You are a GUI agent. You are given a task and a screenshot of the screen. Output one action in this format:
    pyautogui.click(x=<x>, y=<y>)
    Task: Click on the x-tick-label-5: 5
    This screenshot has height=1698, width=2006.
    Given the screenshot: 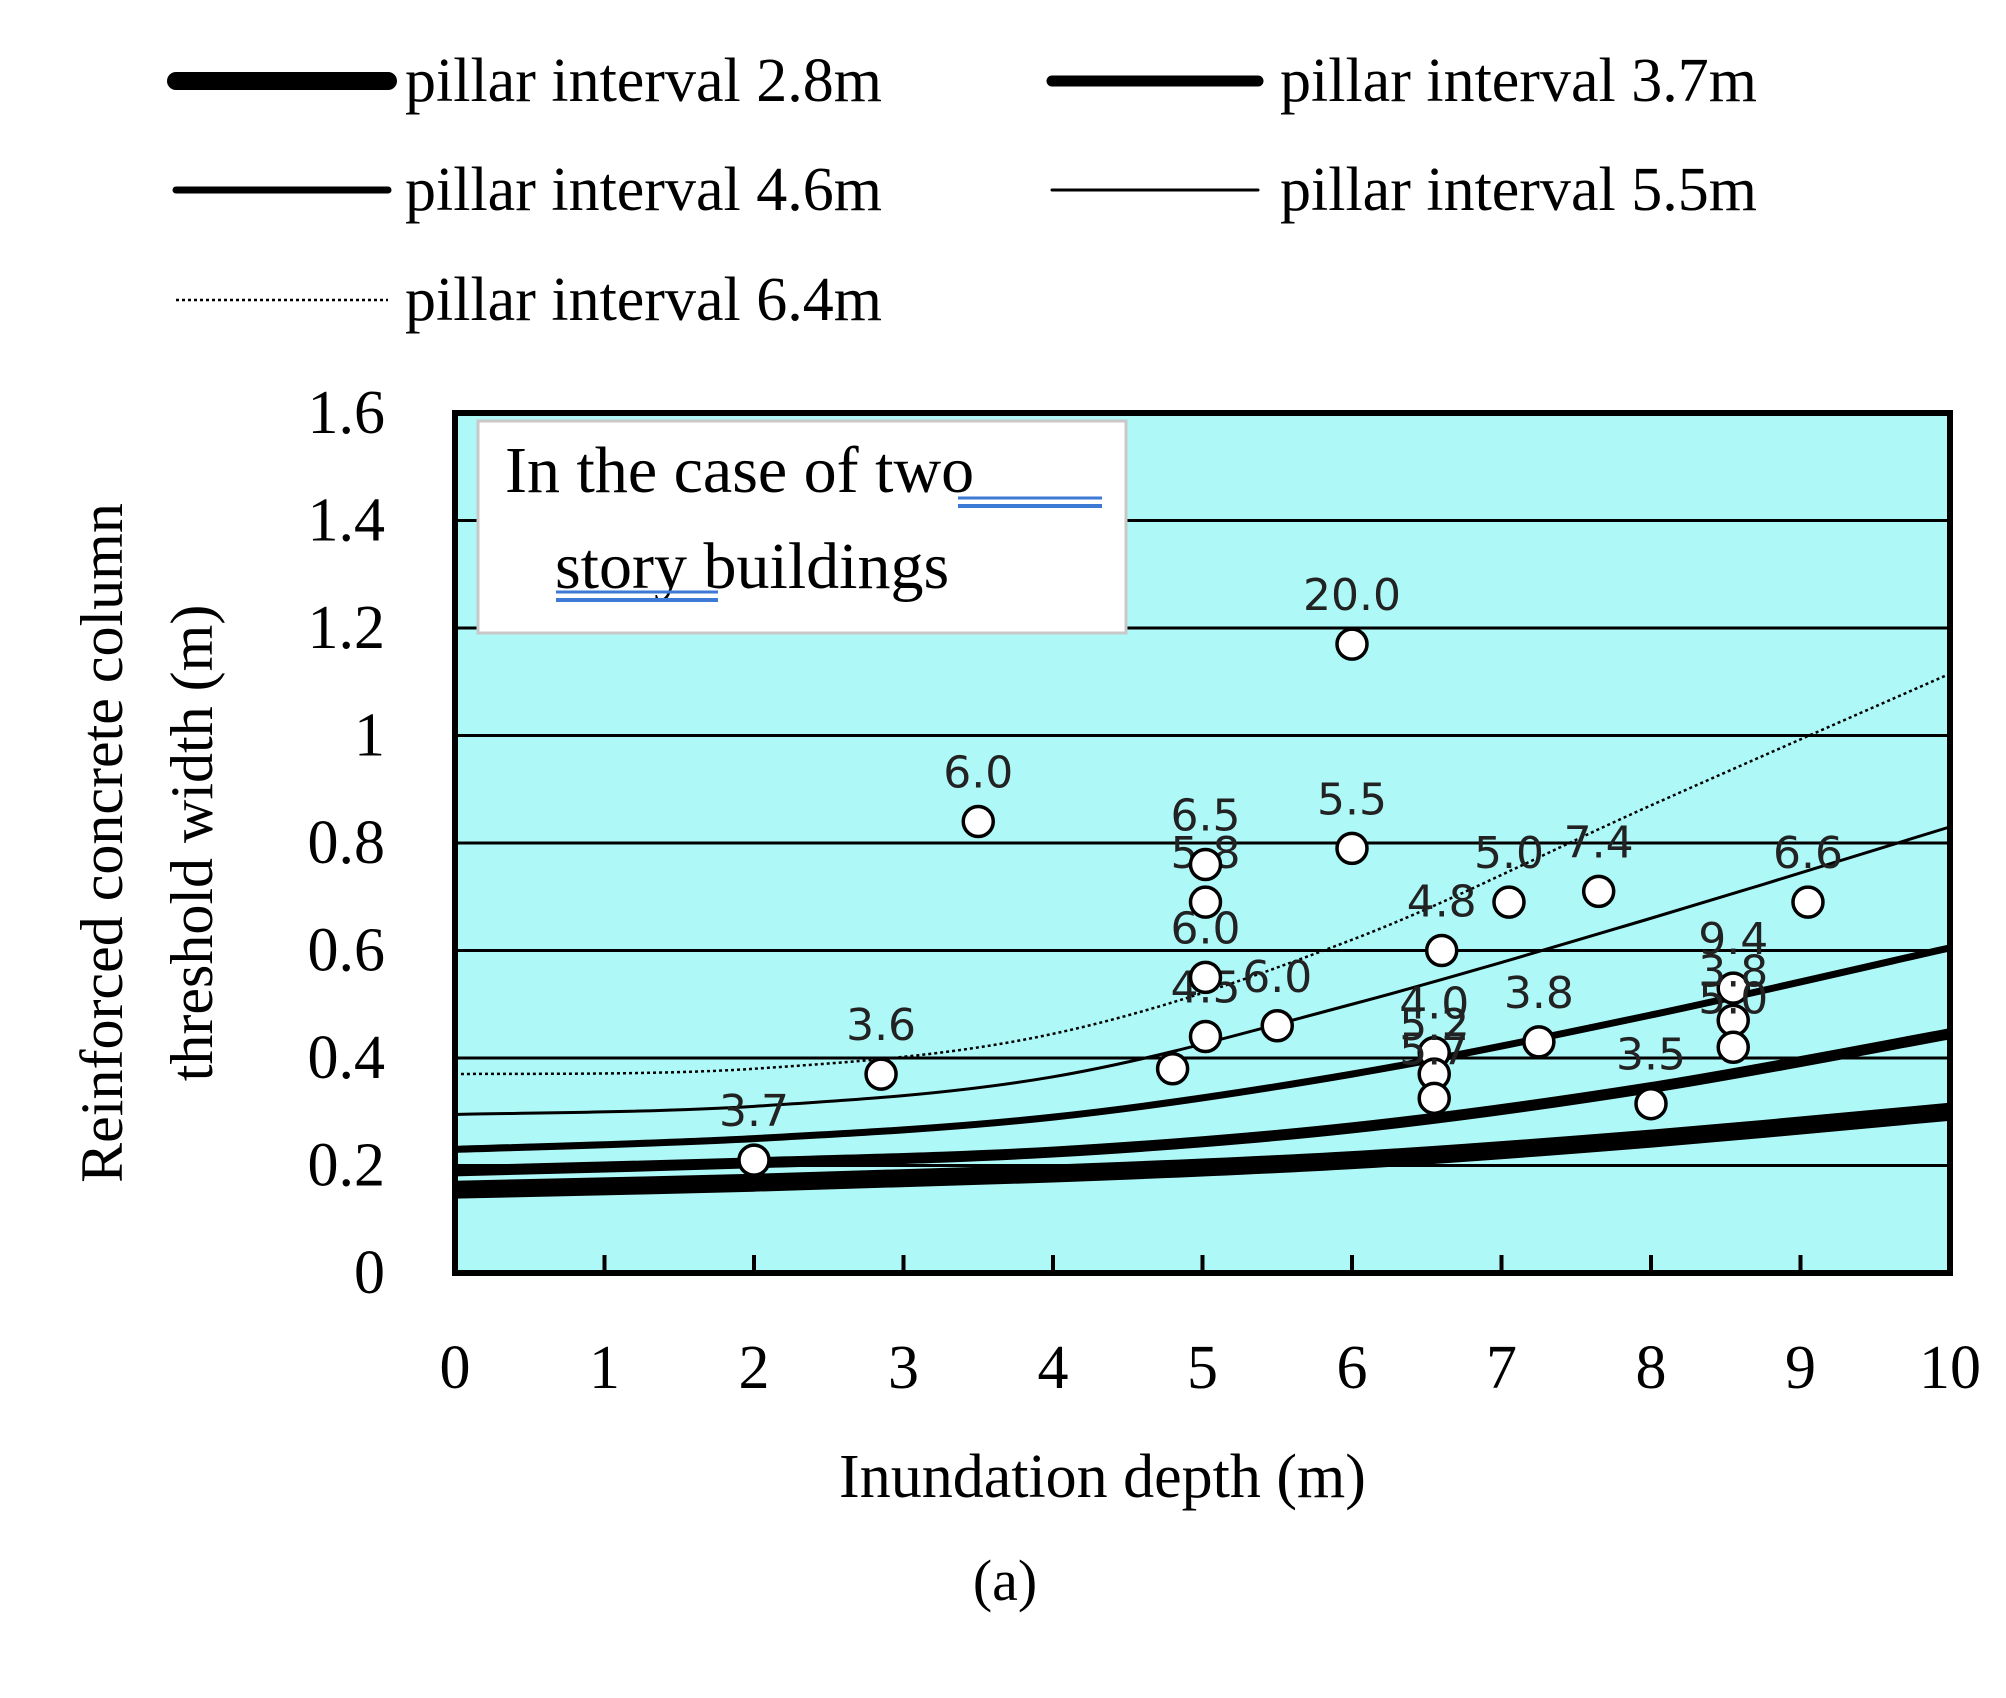 What is the action you would take?
    pyautogui.click(x=1202, y=1368)
    